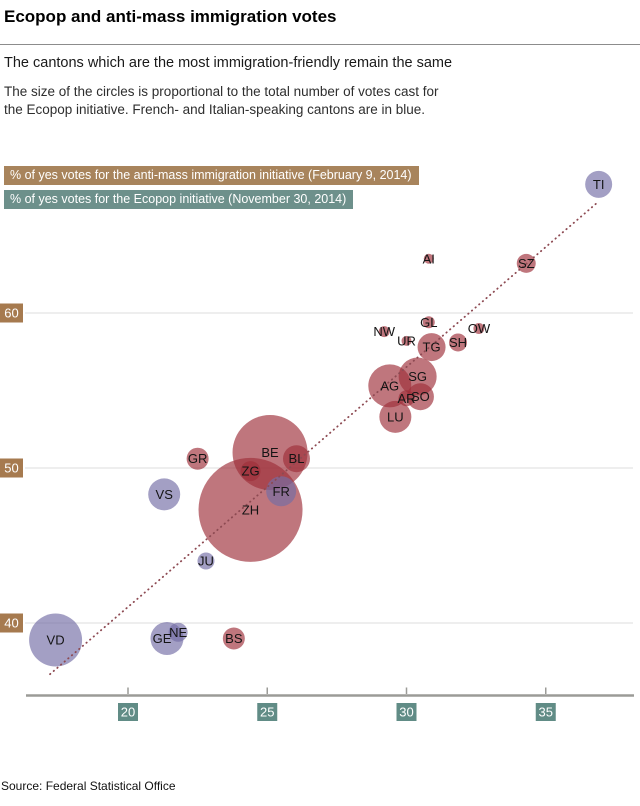 The image size is (640, 806). I want to click on bubble-ne, so click(178, 632).